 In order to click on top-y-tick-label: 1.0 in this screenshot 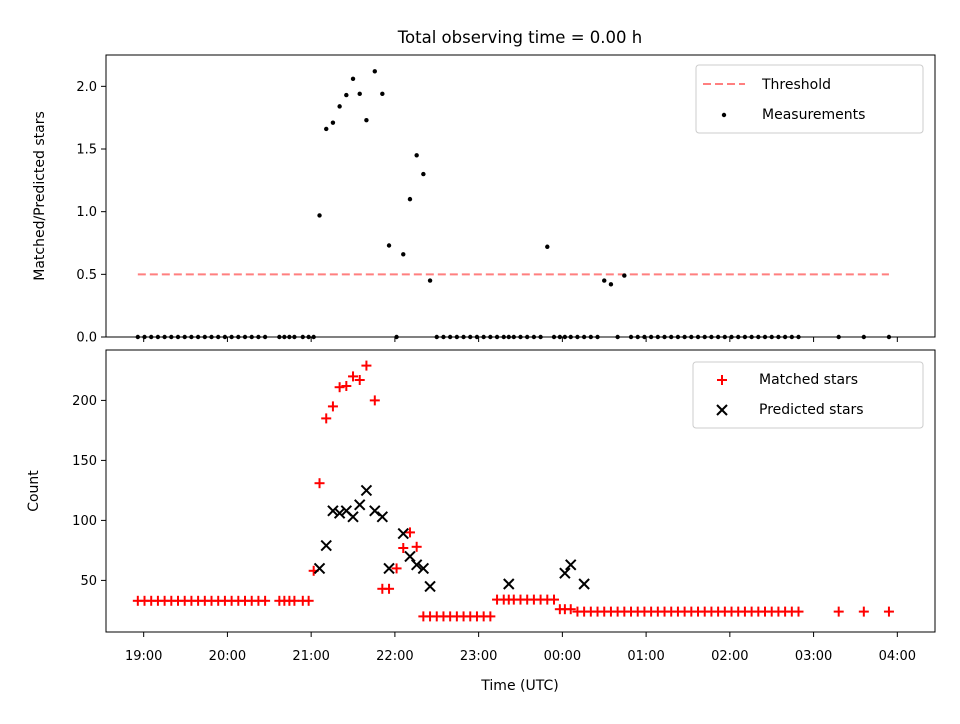, I will do `click(86, 212)`.